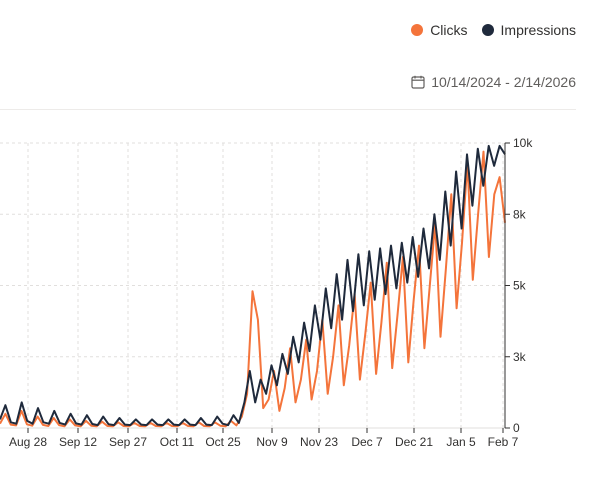  I want to click on y-tick-label: 10k, so click(523, 143).